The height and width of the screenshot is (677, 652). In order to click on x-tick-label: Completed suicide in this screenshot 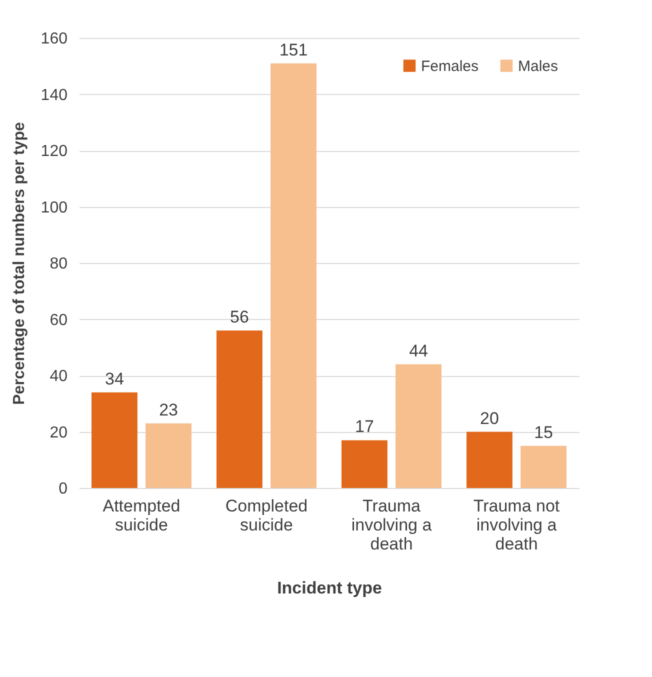, I will do `click(266, 515)`.